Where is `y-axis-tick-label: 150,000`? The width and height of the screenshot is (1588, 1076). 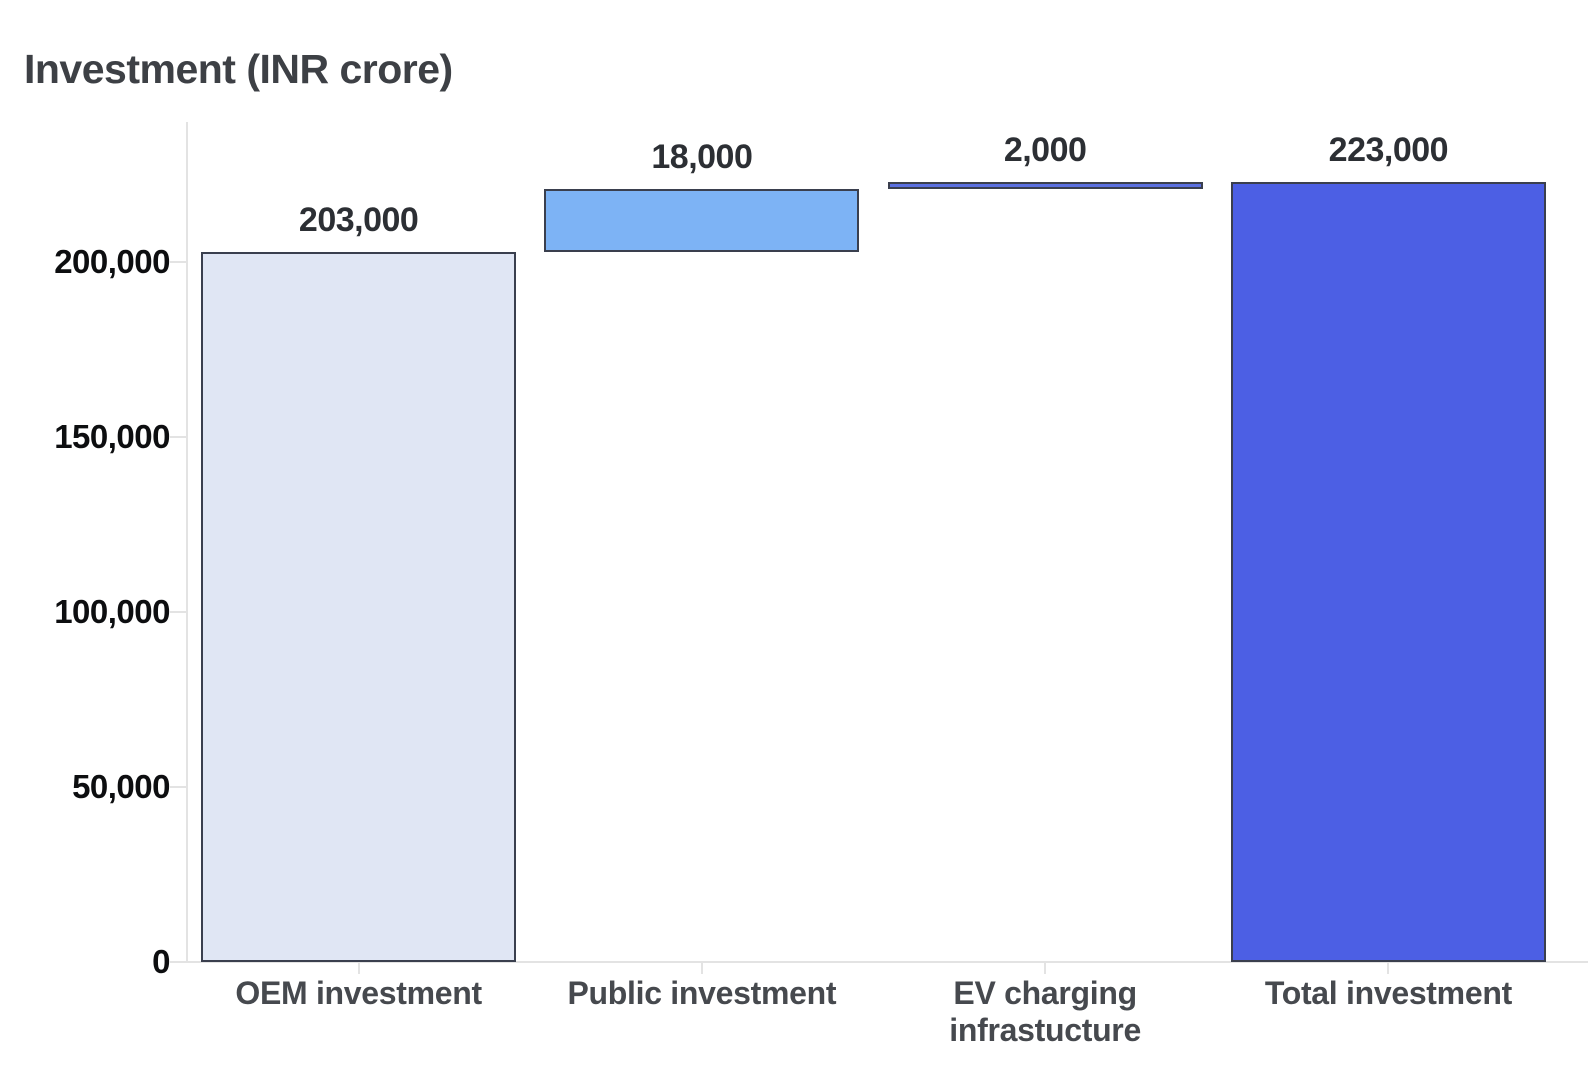
y-axis-tick-label: 150,000 is located at coordinates (112, 436).